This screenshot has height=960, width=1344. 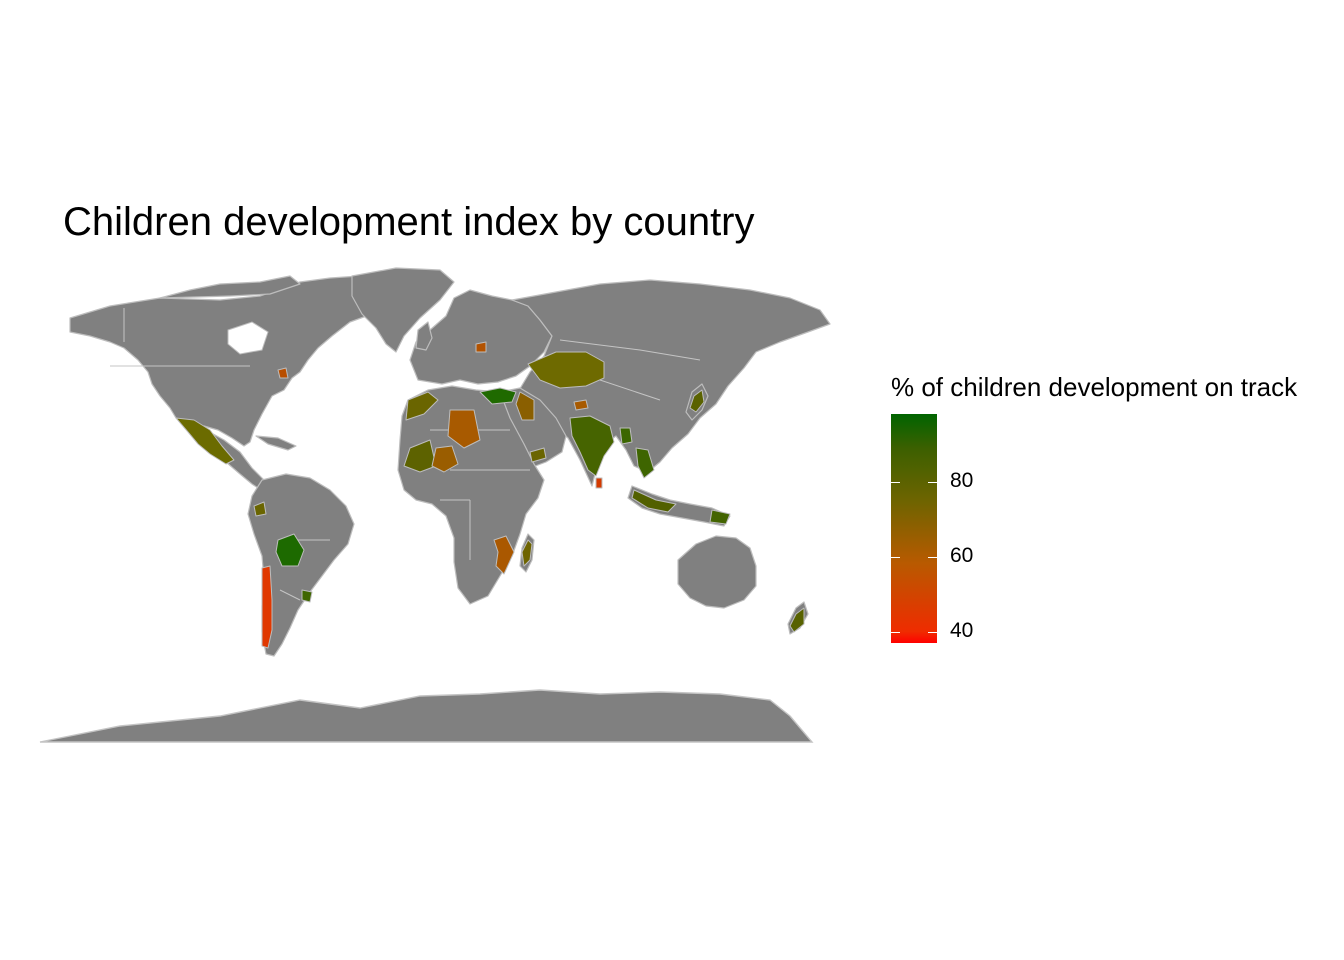 I want to click on legend-tick-label: 60, so click(x=962, y=555).